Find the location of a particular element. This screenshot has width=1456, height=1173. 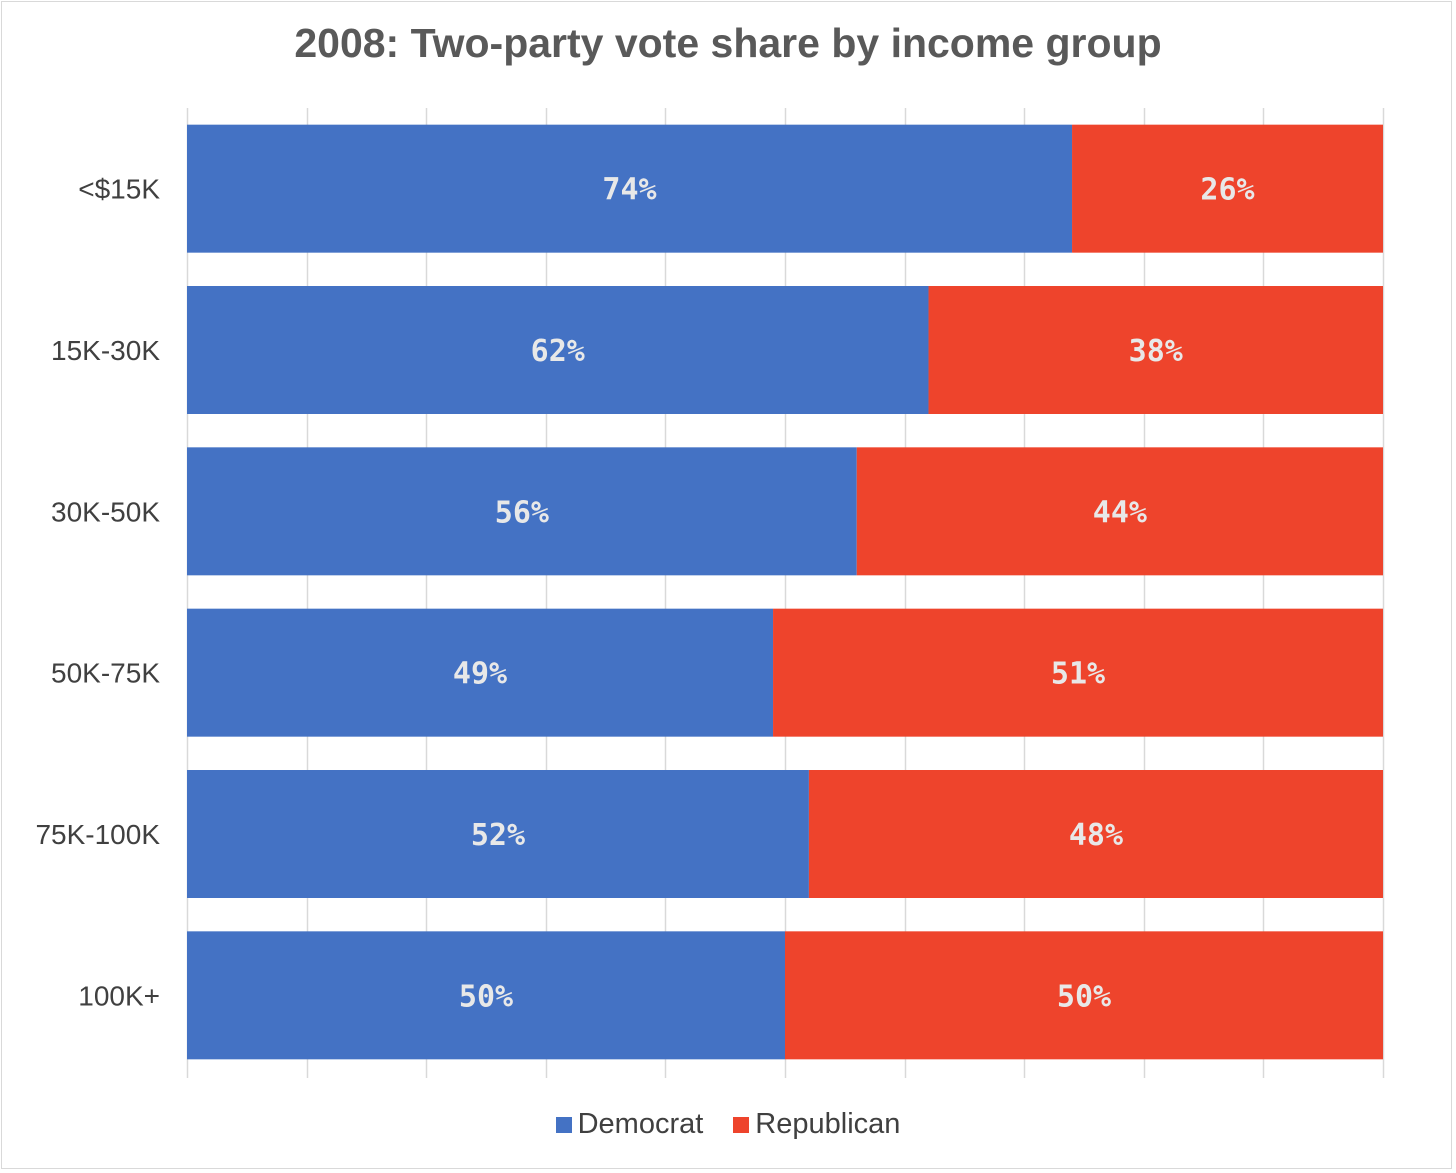

chart-legend: Democrat Republican is located at coordinates (728, 1124).